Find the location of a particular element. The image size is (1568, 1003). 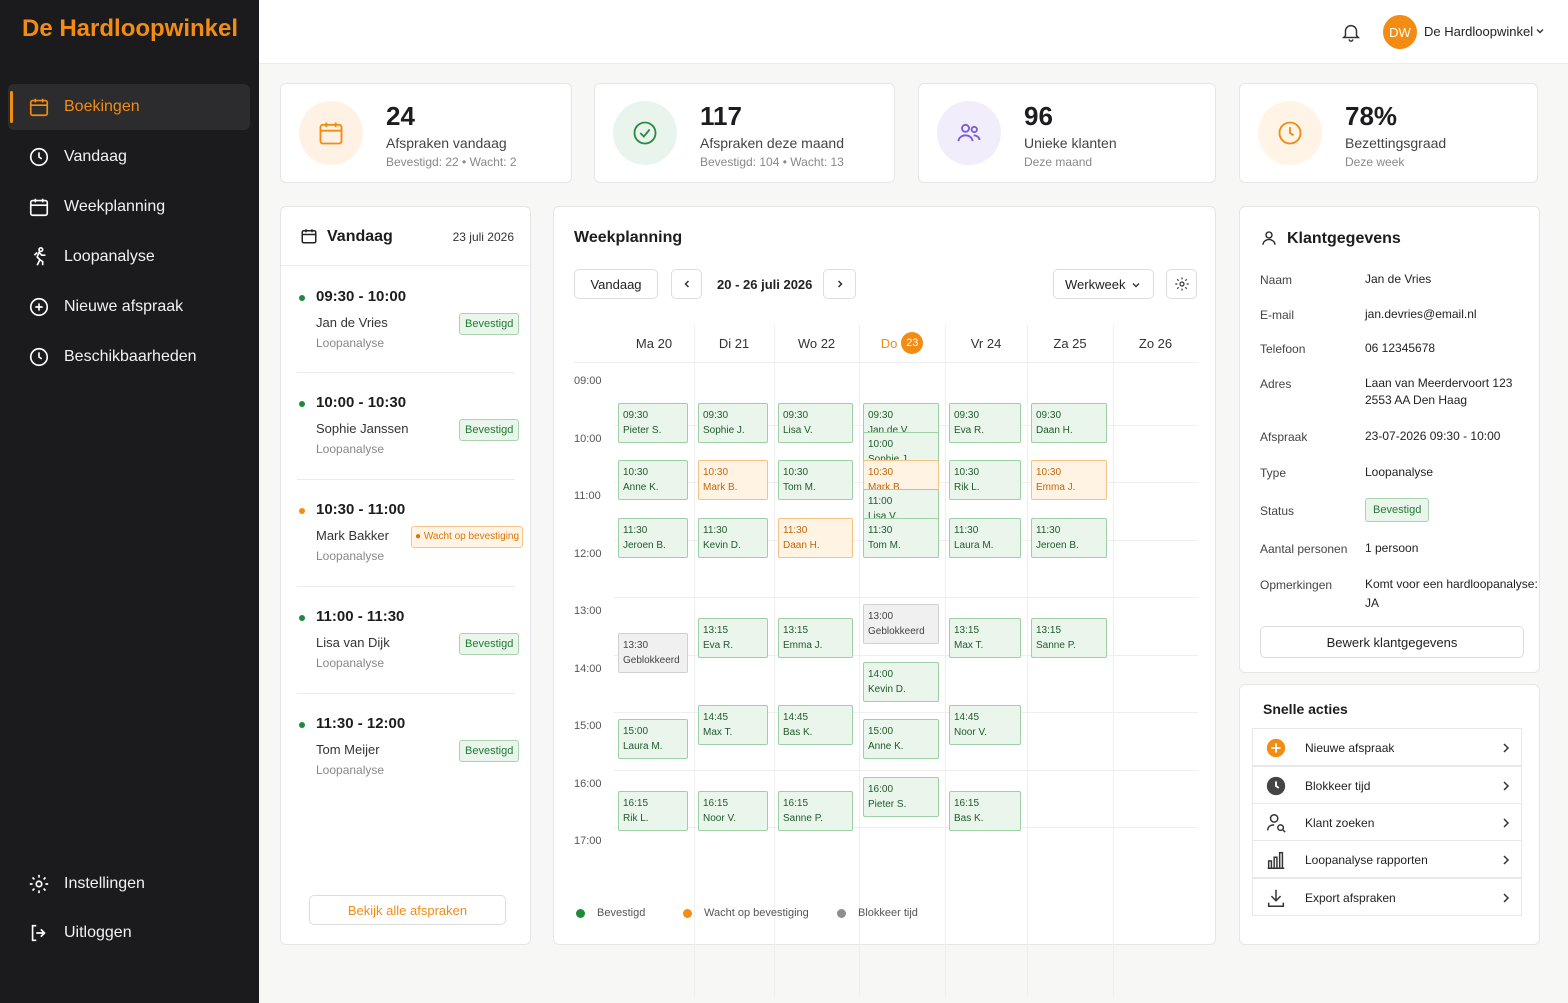

view-all-appointments-button: Bekijk alle afspraken is located at coordinates (407, 910).